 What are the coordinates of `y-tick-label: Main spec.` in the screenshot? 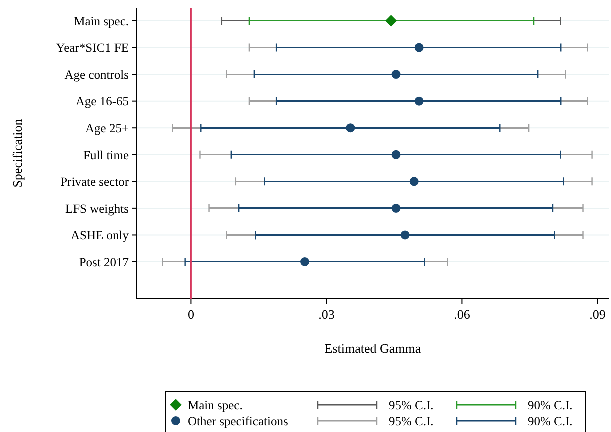 It's located at (101, 21).